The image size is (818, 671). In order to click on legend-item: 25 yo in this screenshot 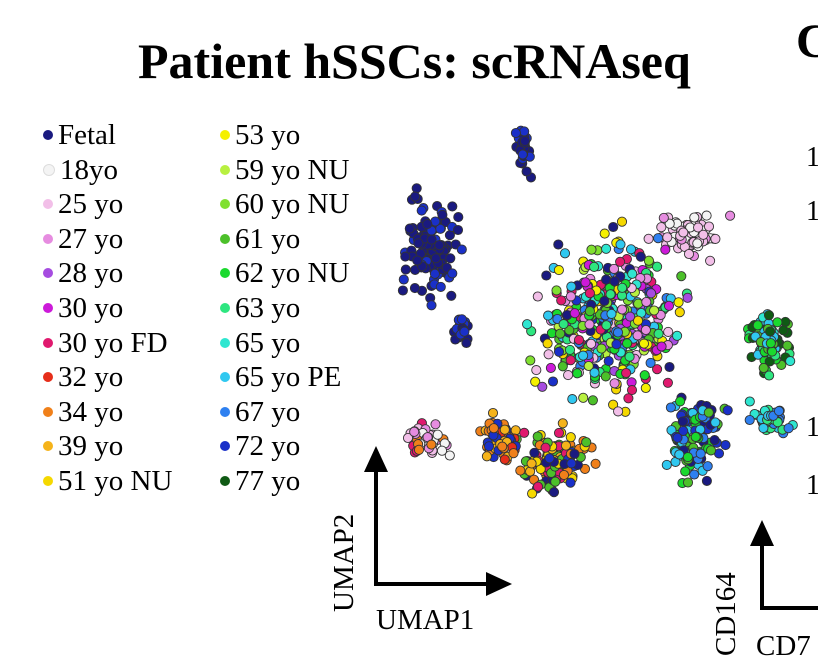, I will do `click(83, 204)`.